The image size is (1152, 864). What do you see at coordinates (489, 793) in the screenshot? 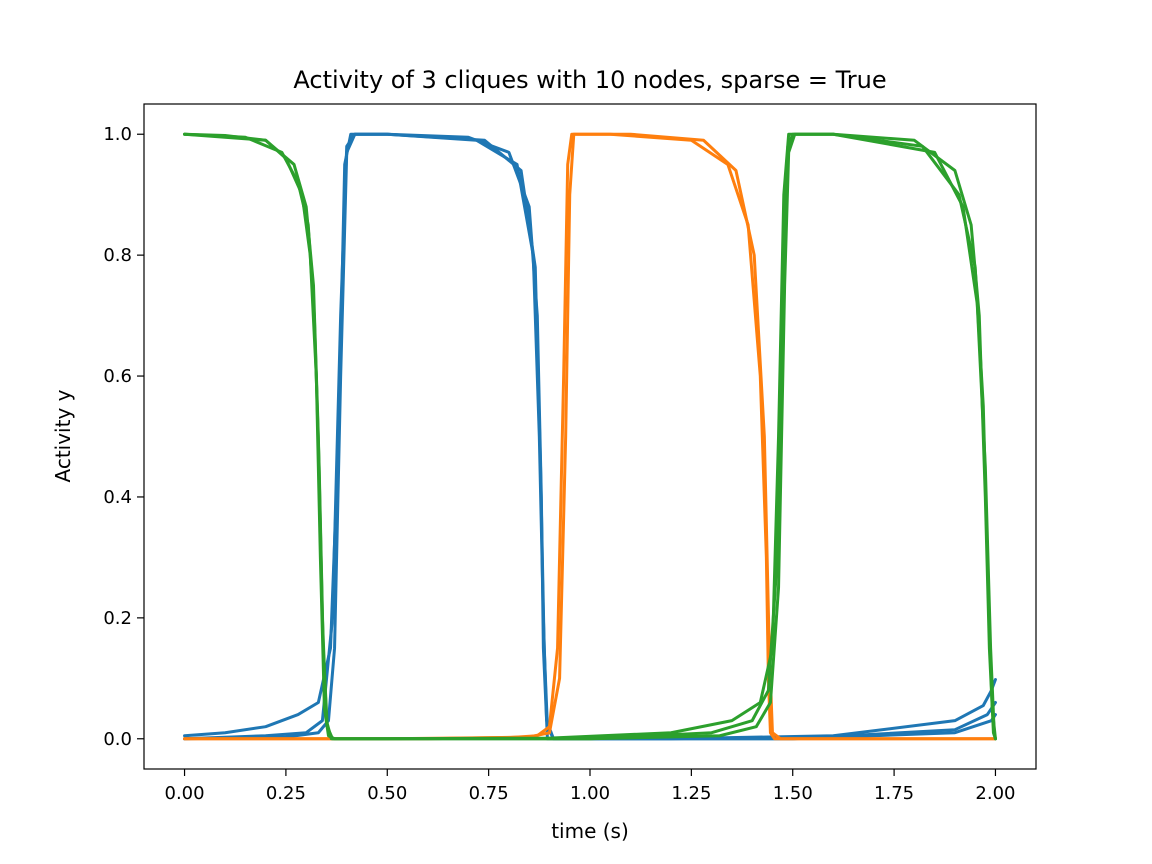
I see `x-tick-label: 0.75` at bounding box center [489, 793].